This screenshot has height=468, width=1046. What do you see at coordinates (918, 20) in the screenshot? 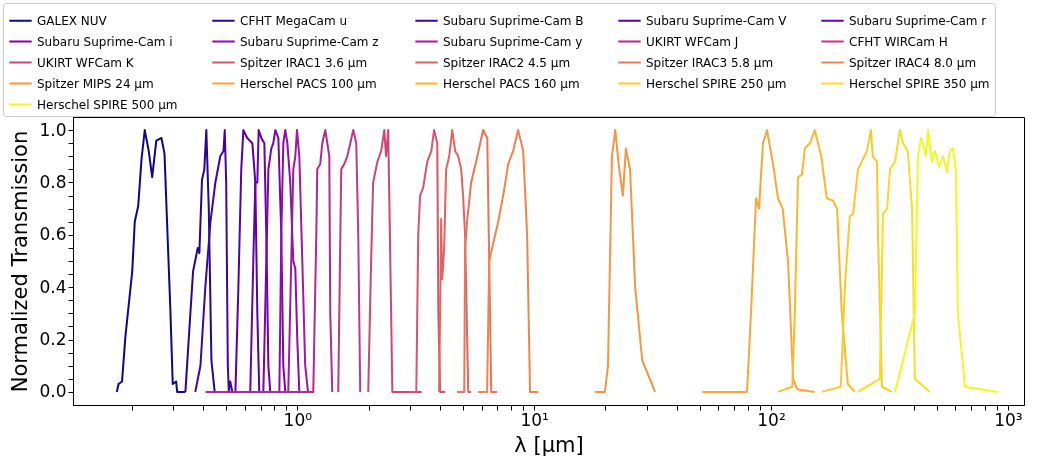
I see `legend-label: Subaru Suprime-Cam r` at bounding box center [918, 20].